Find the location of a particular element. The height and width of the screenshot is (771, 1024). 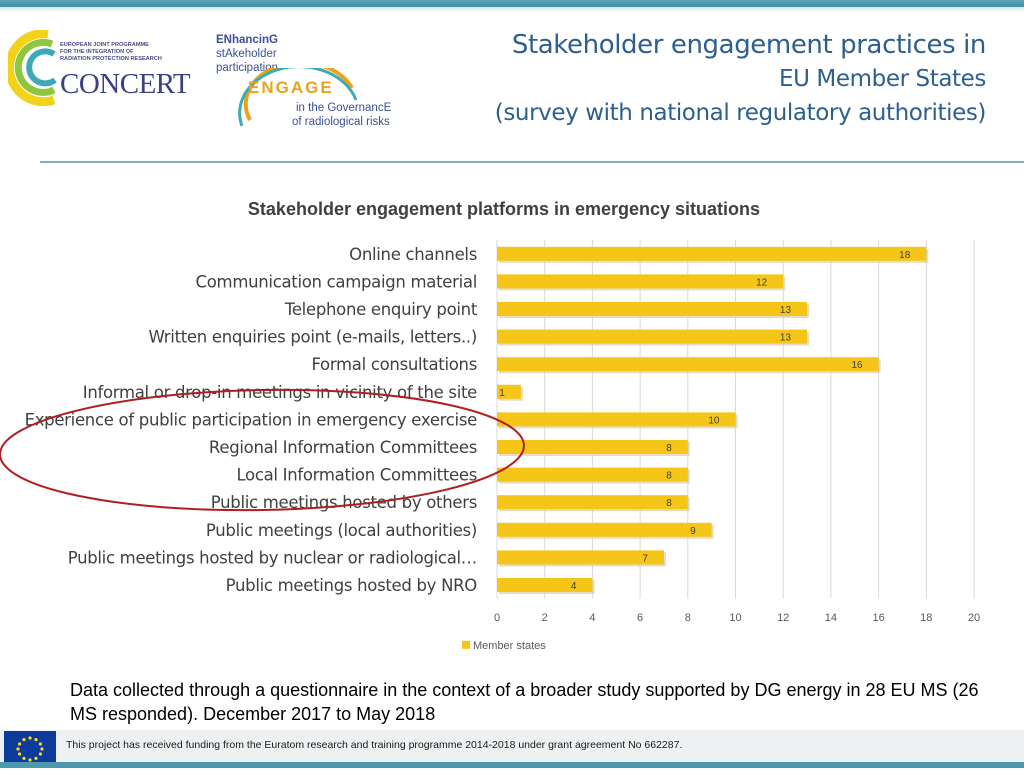

title-line-1: Stakeholder engagement practices in is located at coordinates (749, 45).